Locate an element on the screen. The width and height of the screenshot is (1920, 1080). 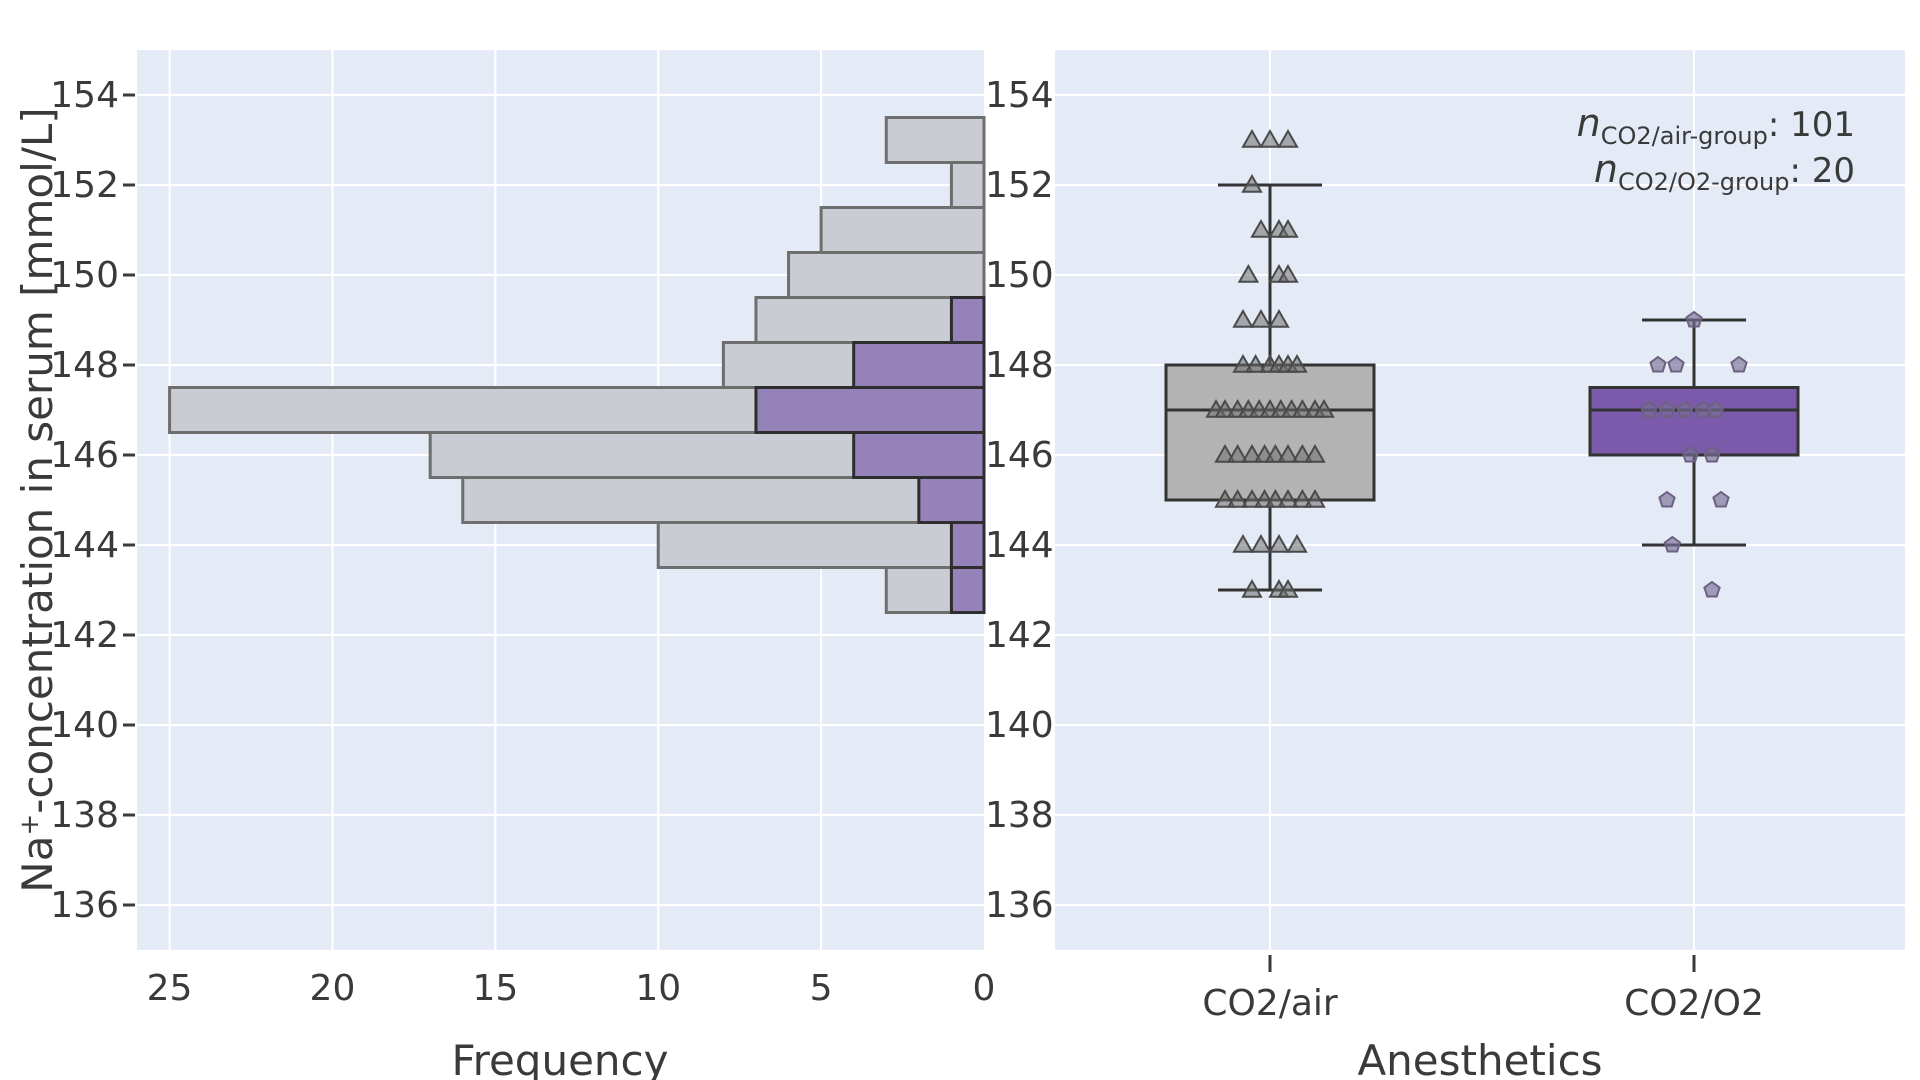
box-co2-air is located at coordinates (1270, 363).